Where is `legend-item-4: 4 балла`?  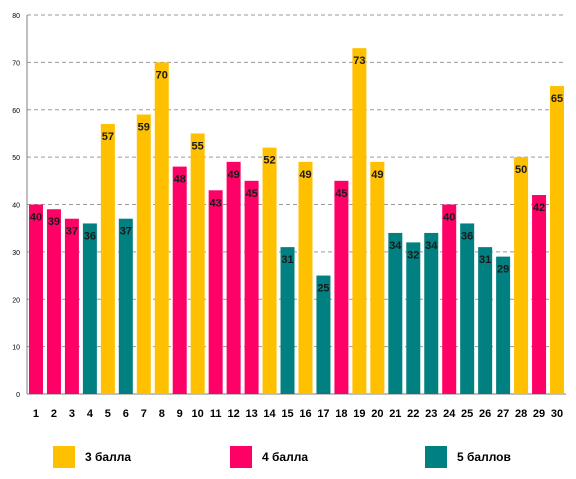 legend-item-4: 4 балла is located at coordinates (269, 457).